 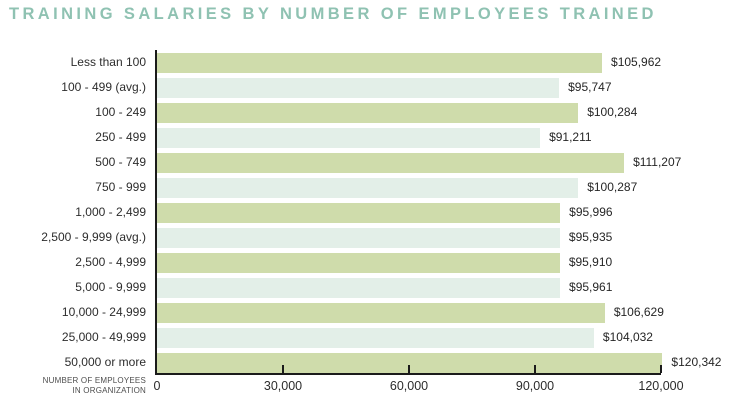 I want to click on value-label: $95,910, so click(x=590, y=262).